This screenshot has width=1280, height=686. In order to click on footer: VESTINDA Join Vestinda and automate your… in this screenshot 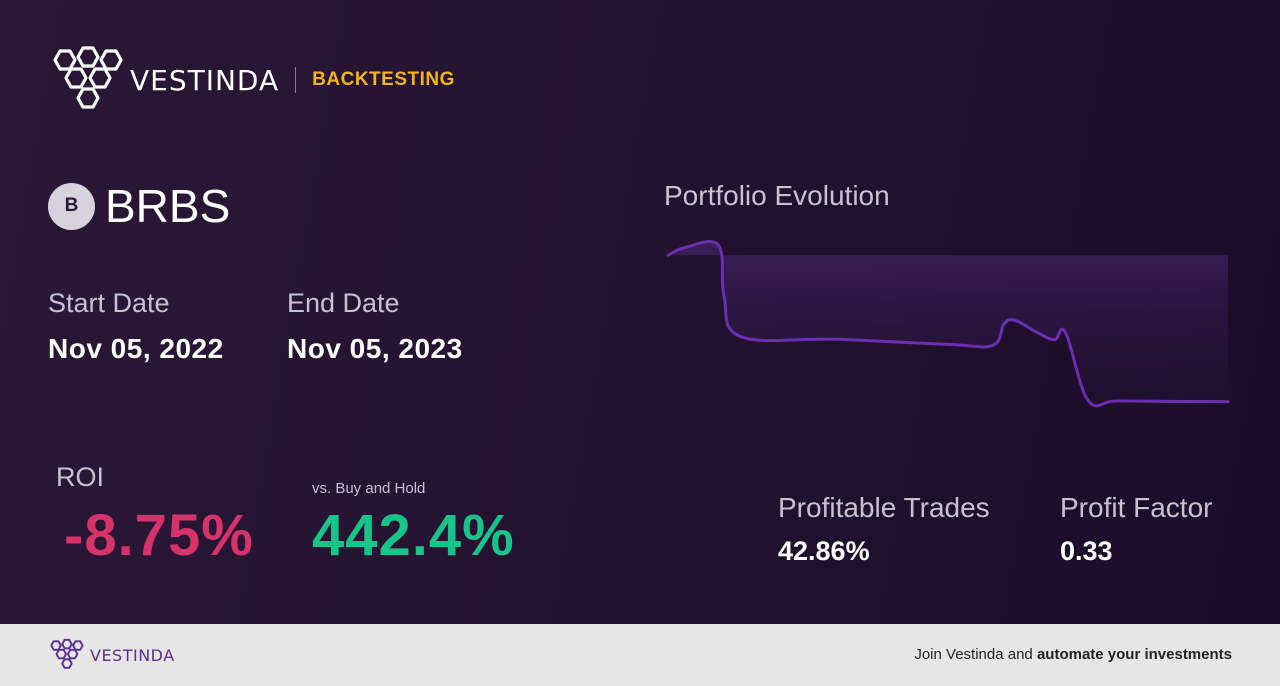, I will do `click(640, 655)`.